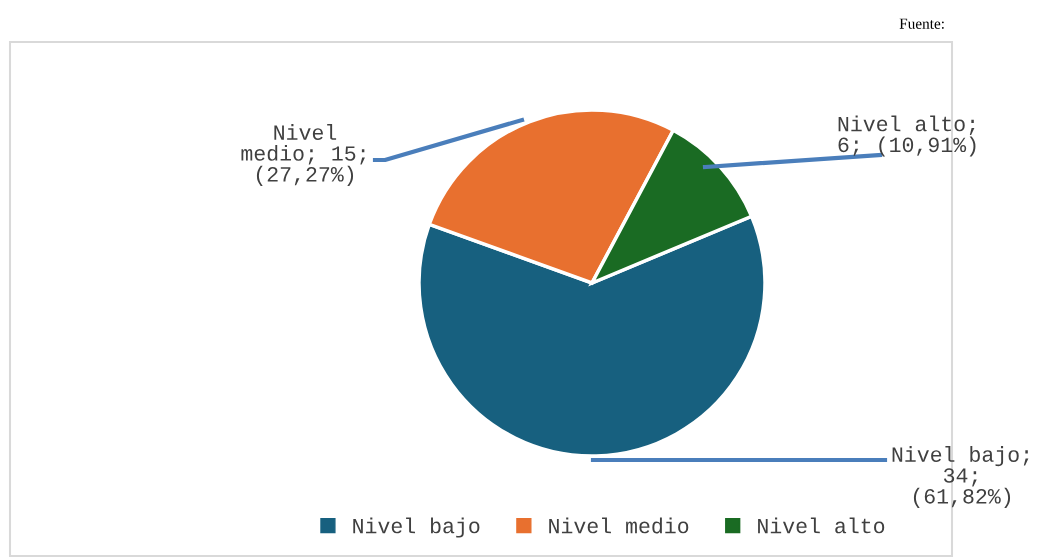 This screenshot has height=557, width=1040. I want to click on data-label: Nivel medio; 15; (27,27%), so click(303, 155).